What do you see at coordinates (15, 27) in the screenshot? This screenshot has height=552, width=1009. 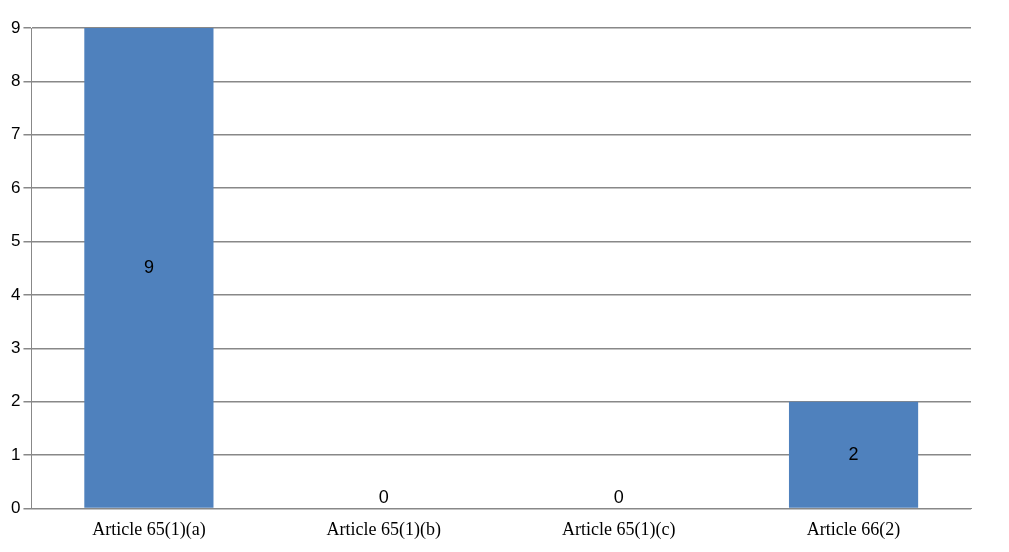 I see `y-tick-label: 9` at bounding box center [15, 27].